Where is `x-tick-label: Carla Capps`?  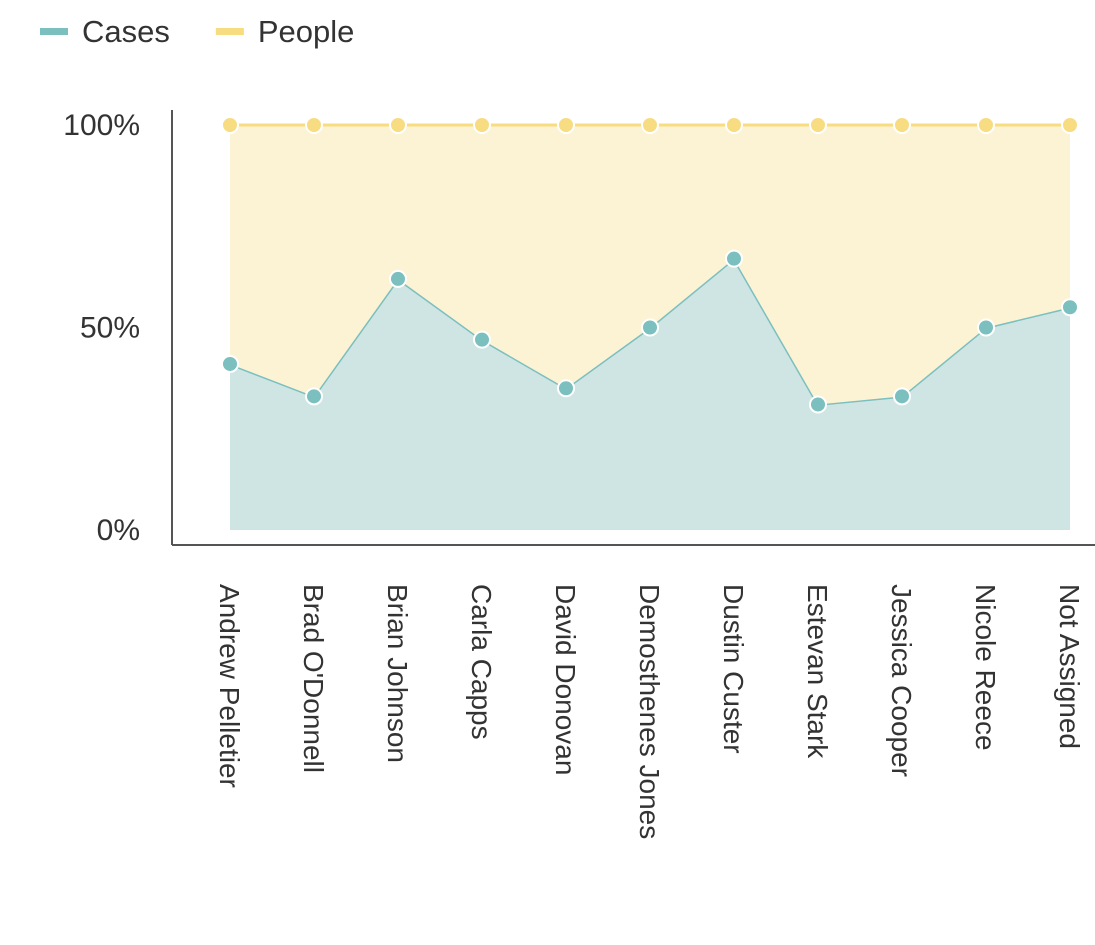 x-tick-label: Carla Capps is located at coordinates (481, 662).